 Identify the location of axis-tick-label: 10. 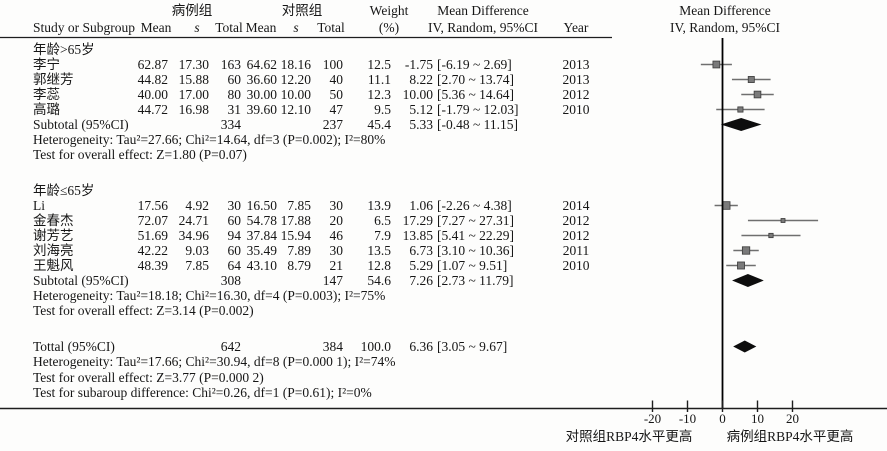
(757, 418).